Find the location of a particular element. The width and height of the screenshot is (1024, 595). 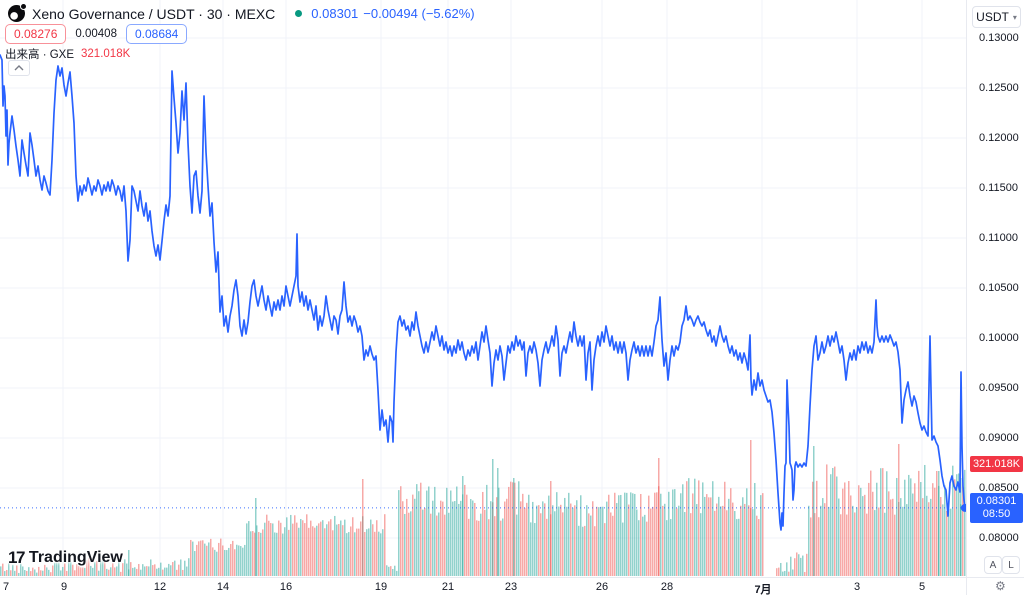

market-status-dot-icon is located at coordinates (299, 13).